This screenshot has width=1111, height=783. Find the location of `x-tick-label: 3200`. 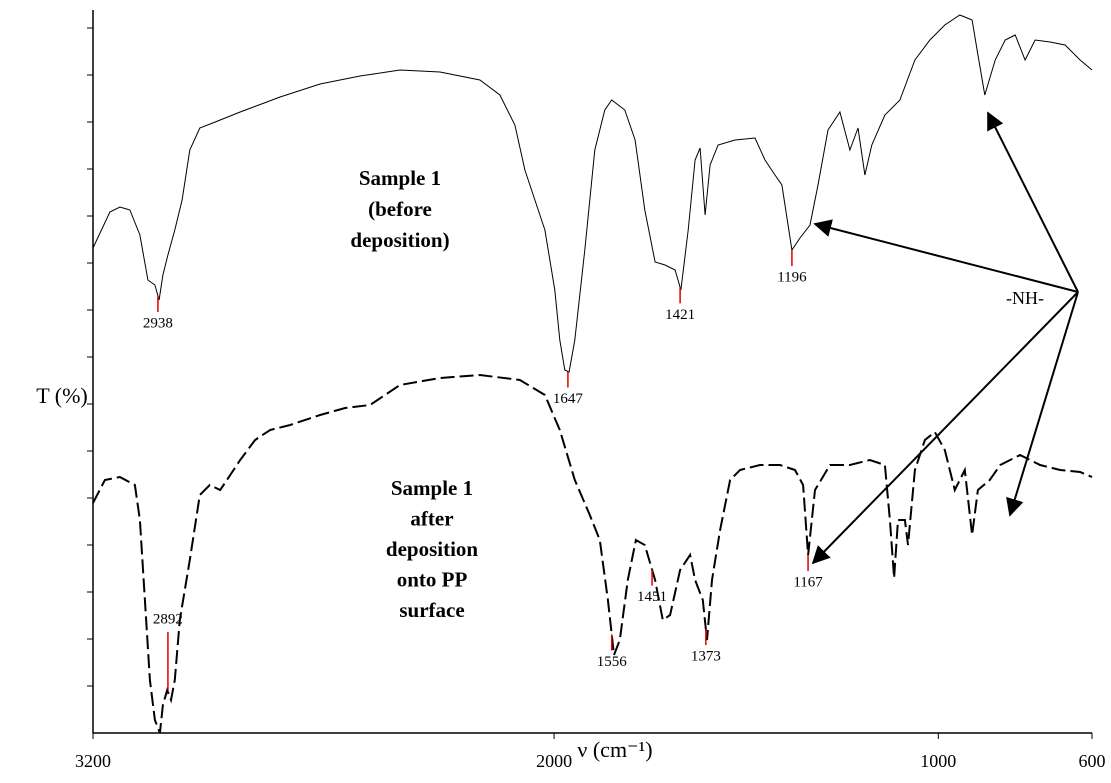

x-tick-label: 3200 is located at coordinates (93, 761).